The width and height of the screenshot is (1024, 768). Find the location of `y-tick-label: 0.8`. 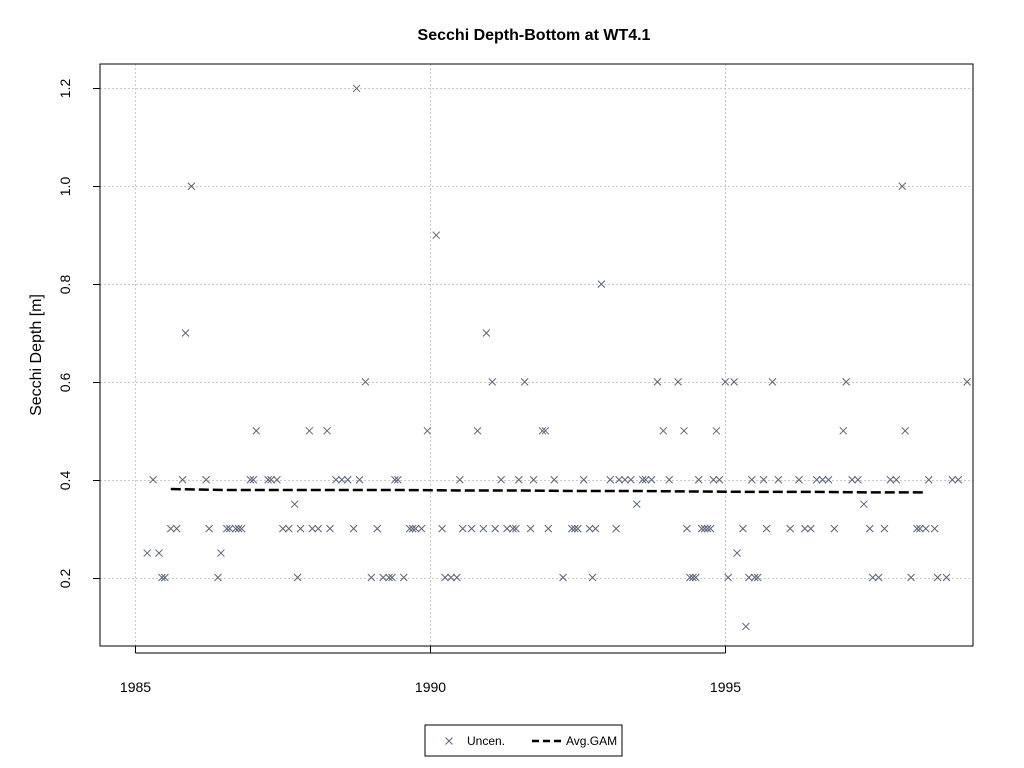

y-tick-label: 0.8 is located at coordinates (65, 285).